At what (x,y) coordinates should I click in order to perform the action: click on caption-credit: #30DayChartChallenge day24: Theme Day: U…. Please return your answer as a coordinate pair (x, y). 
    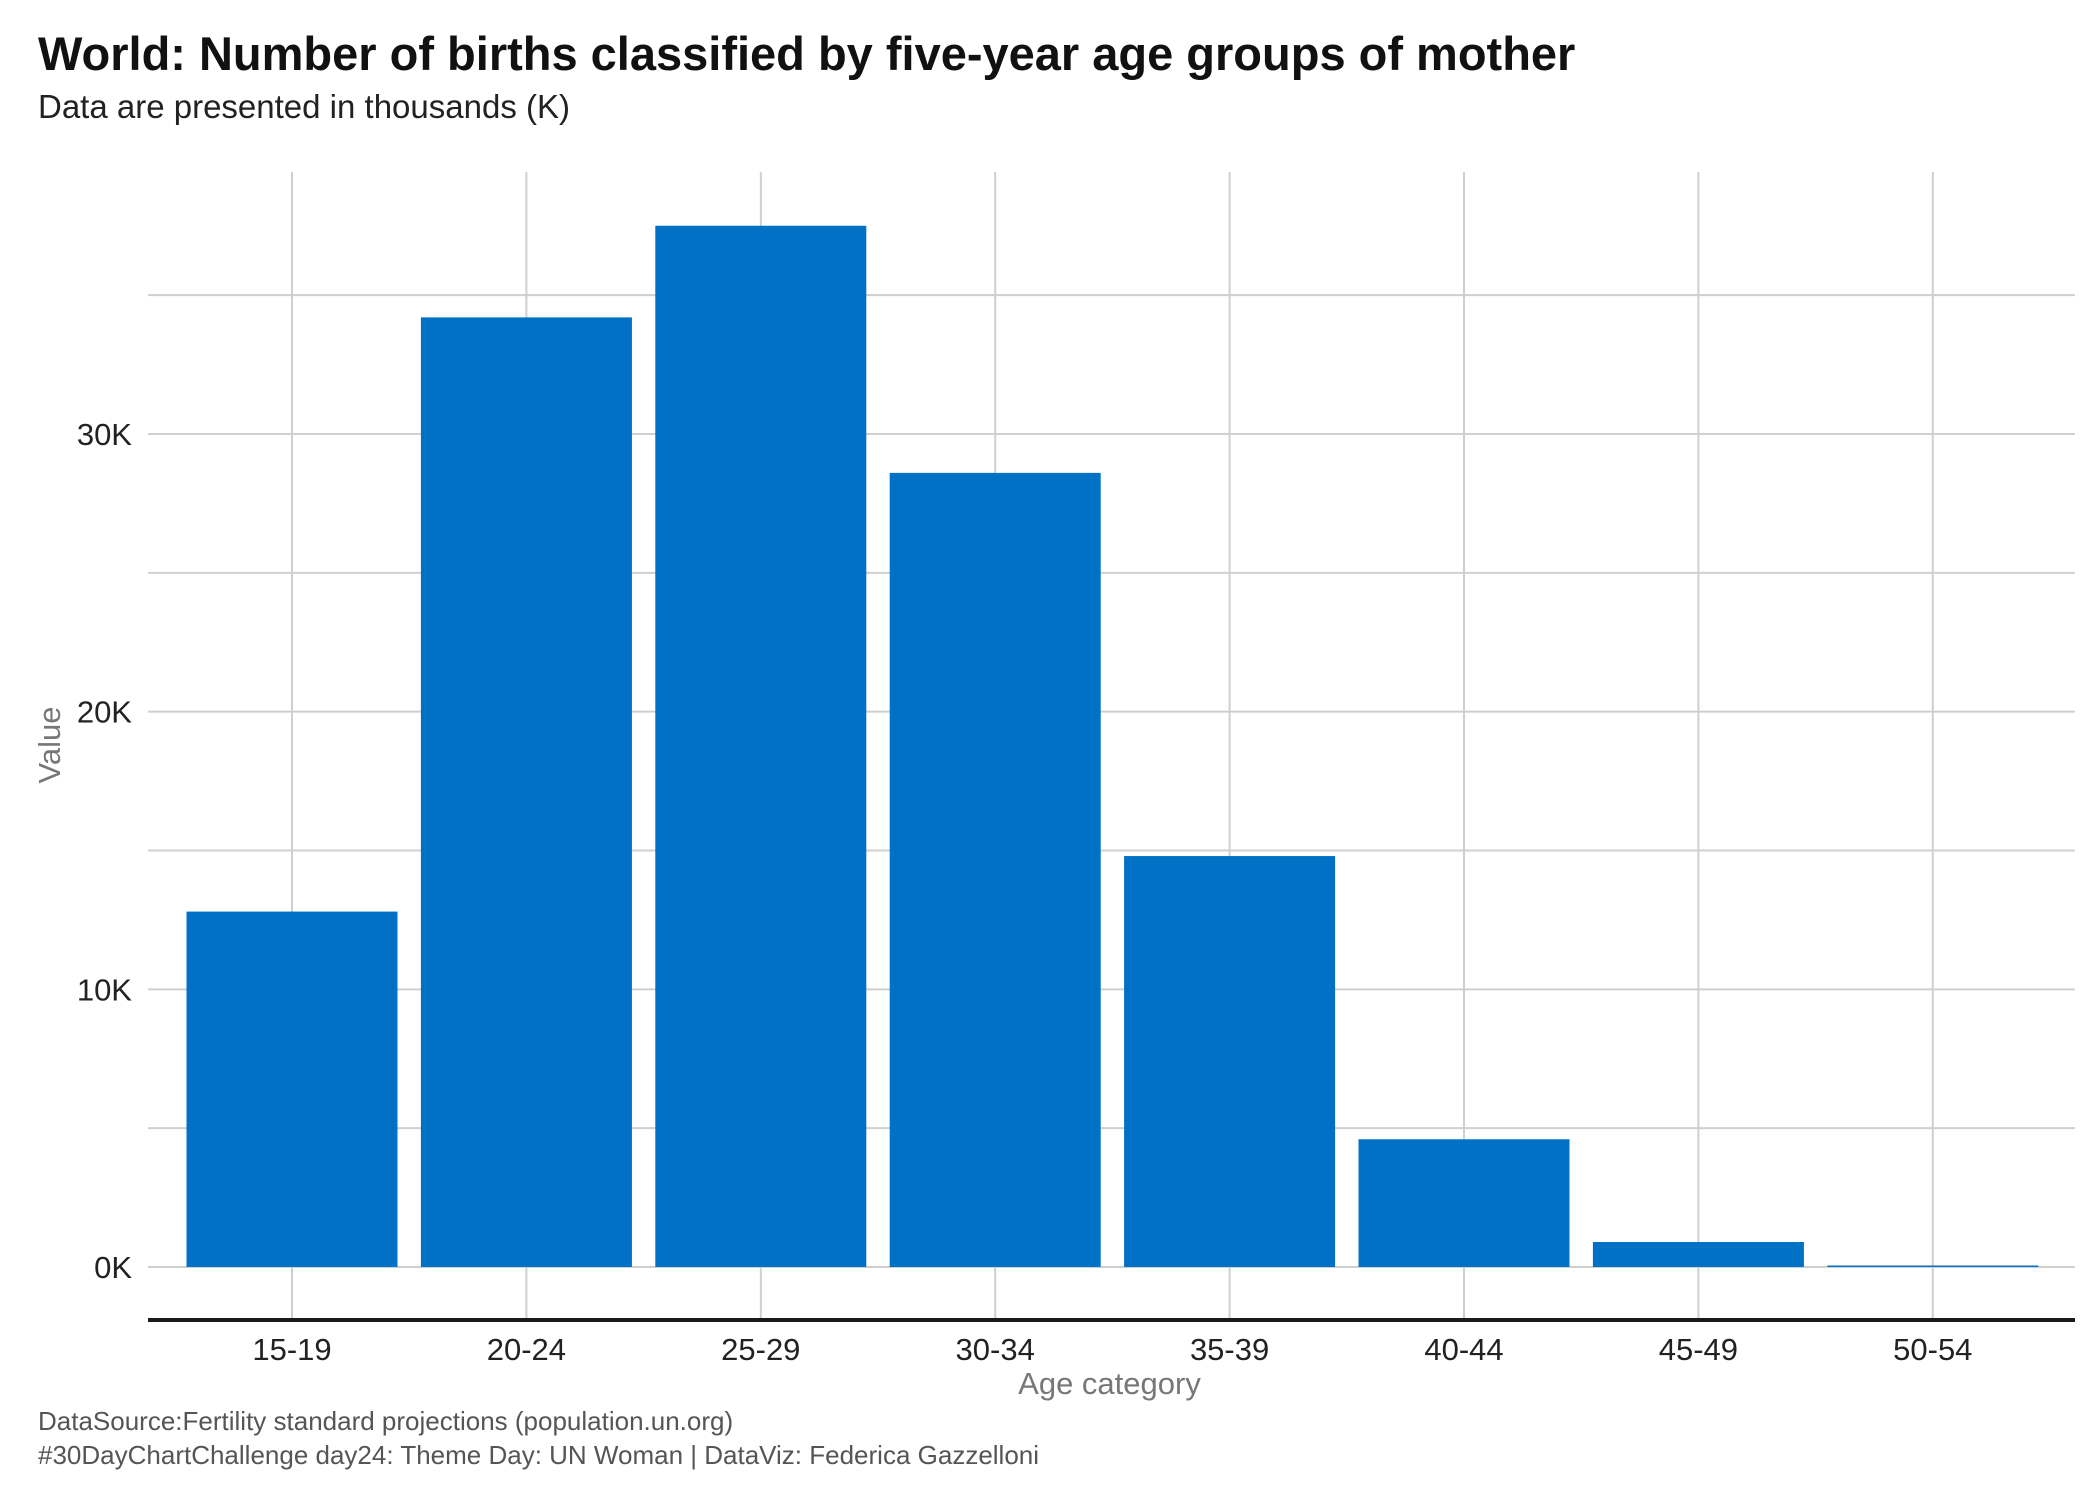
    Looking at the image, I should click on (539, 1455).